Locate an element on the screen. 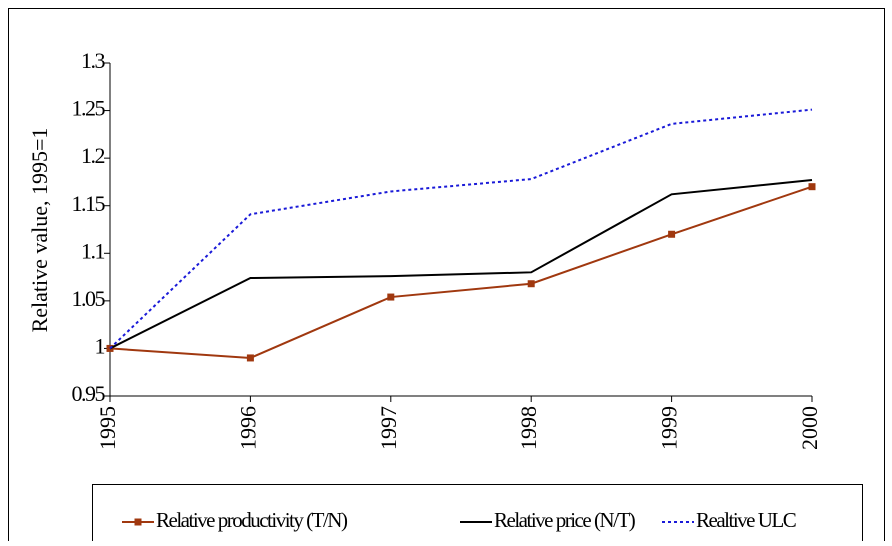  y-tick-label: 1.1 is located at coordinates (93, 250).